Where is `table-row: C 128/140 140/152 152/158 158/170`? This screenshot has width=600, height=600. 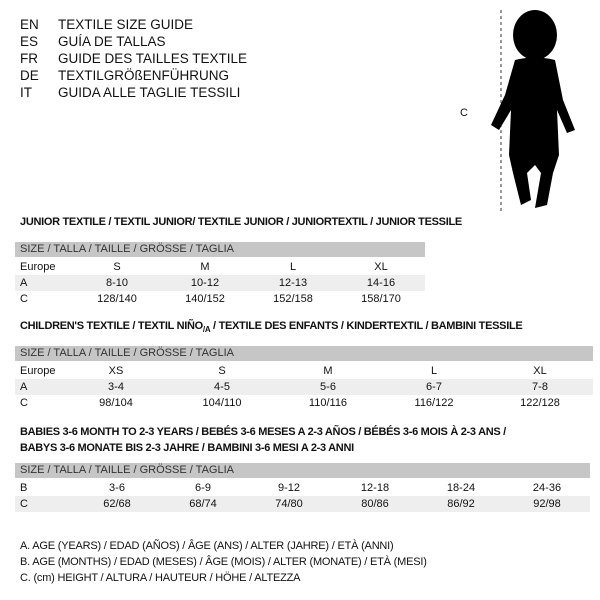
table-row: C 128/140 140/152 152/158 158/170 is located at coordinates (220, 299).